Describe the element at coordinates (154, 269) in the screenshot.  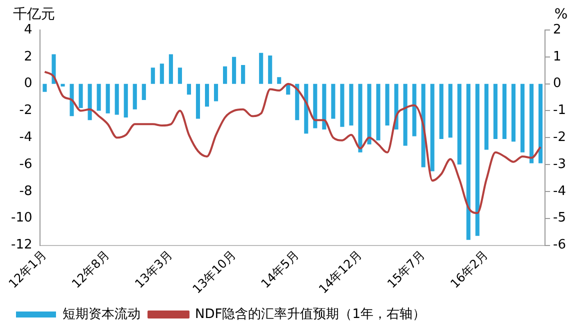
I see `x-tick-label: 13年3月` at that location.